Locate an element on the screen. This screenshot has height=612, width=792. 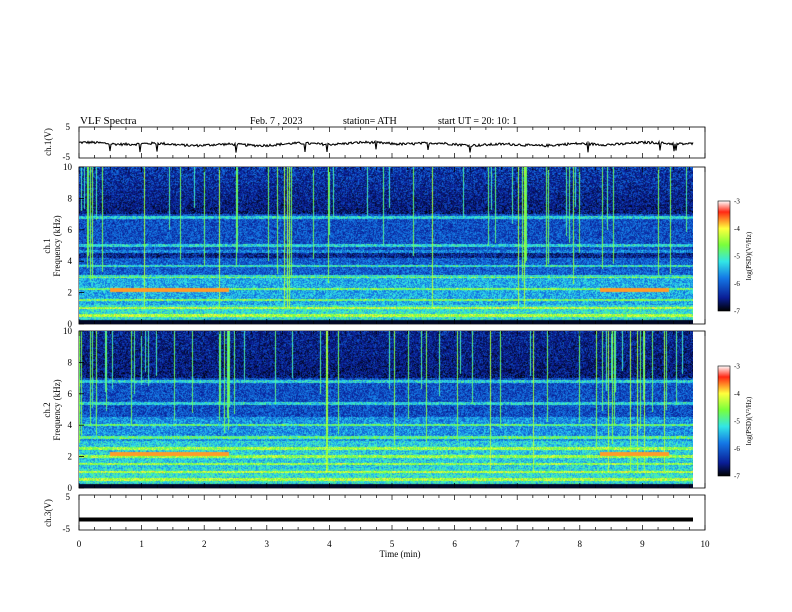
ch2-yticks-label: 10 is located at coordinates (68, 331).